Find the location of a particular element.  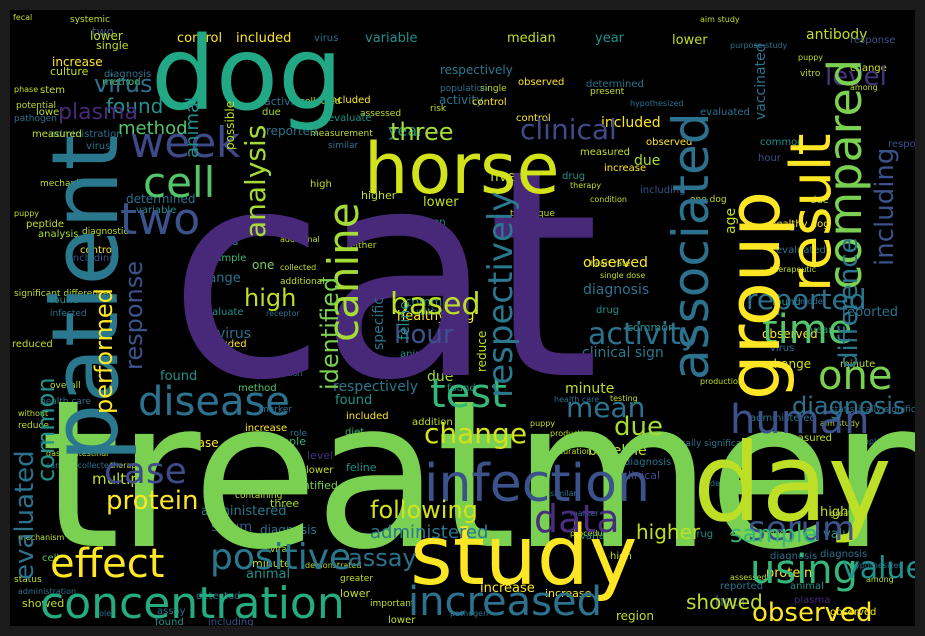

word-greater: reduce is located at coordinates (482, 351).